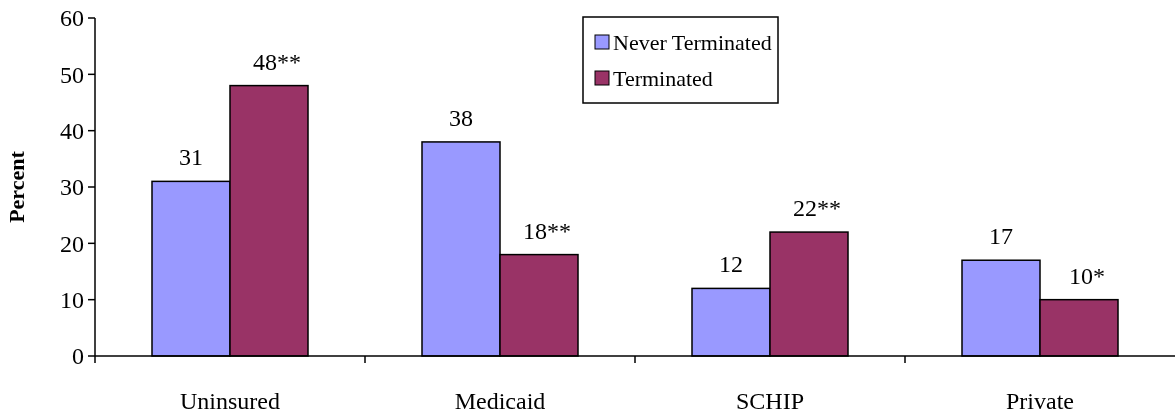  Describe the element at coordinates (731, 264) in the screenshot. I see `data-label: 12` at that location.